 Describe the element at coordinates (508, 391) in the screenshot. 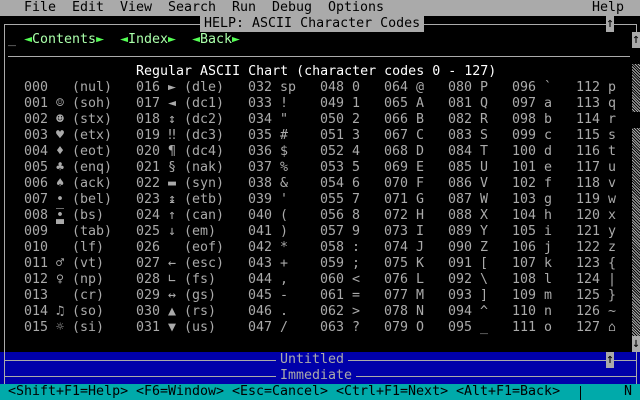

I see `hint-back: <Alt+F1=Back>` at that location.